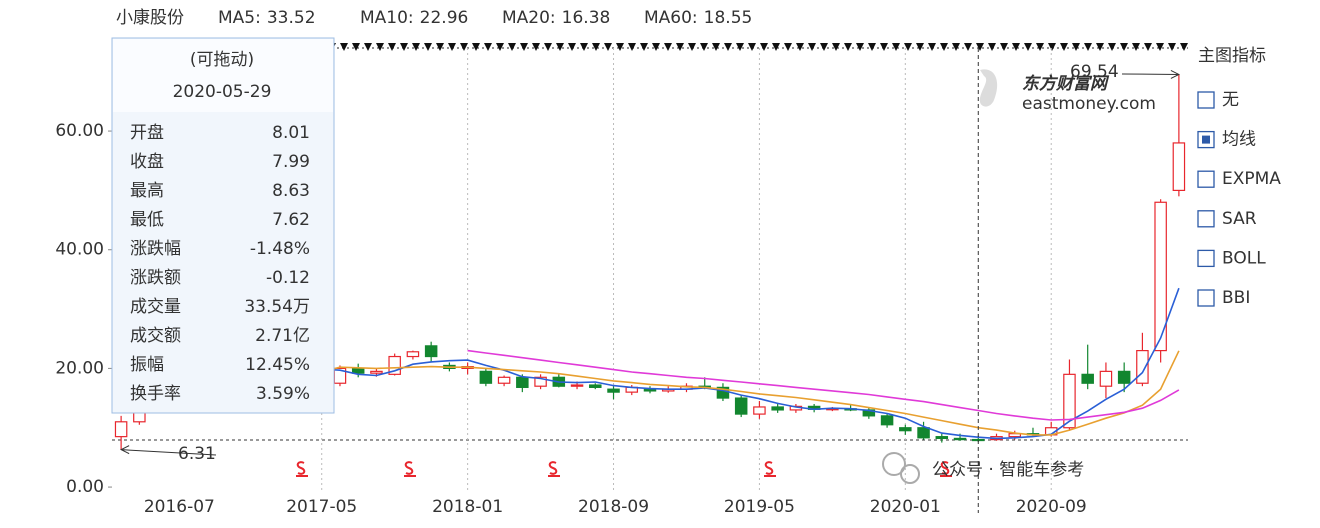  I want to click on tooltip-label: 最高, so click(147, 191).